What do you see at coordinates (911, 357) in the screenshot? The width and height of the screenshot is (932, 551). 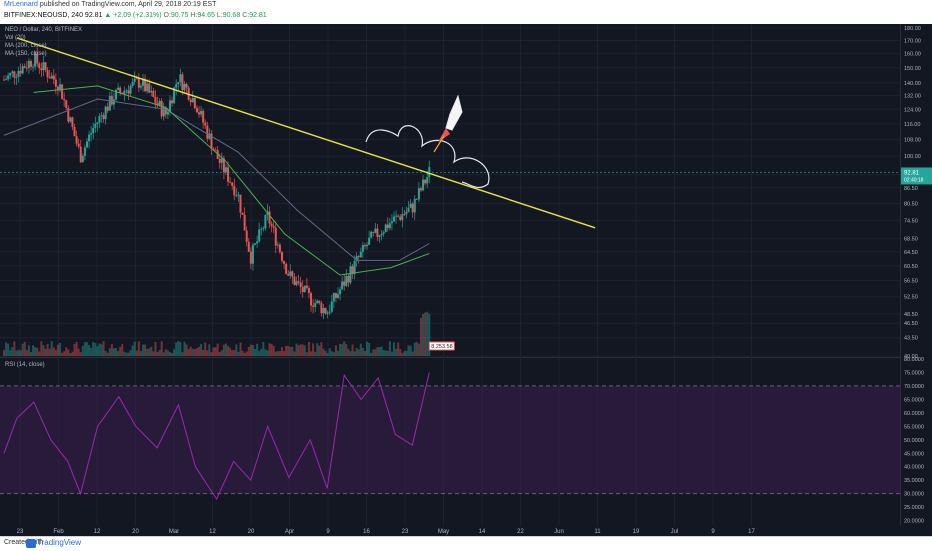 I see `price-tick-label: 40.00` at bounding box center [911, 357].